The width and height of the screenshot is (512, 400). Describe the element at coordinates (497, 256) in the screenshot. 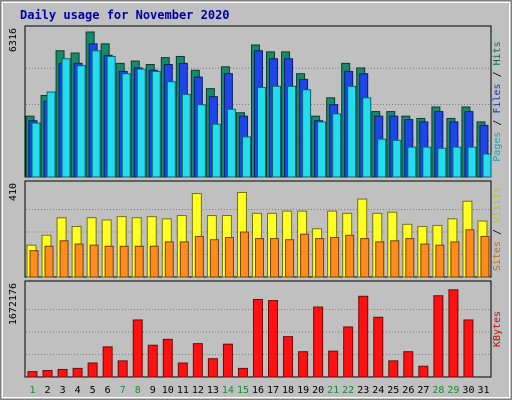

I see `legend-item: Sites` at that location.